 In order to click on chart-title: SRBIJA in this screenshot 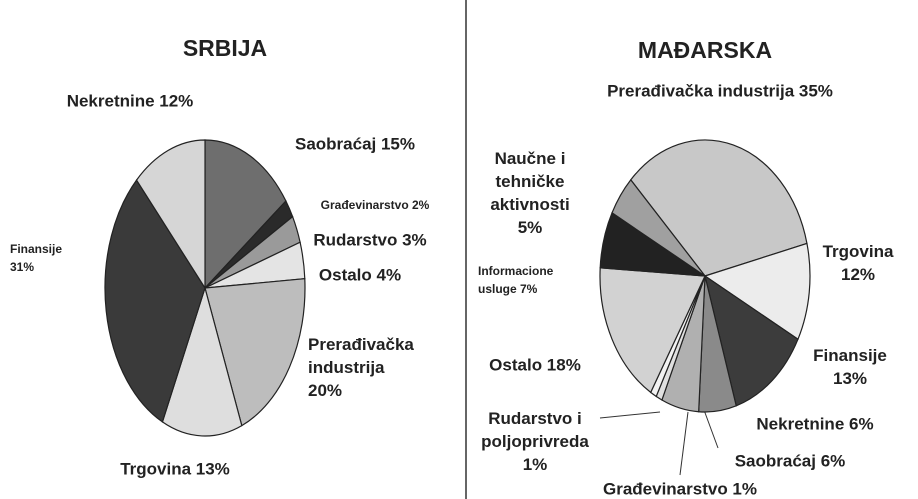, I will do `click(225, 48)`.